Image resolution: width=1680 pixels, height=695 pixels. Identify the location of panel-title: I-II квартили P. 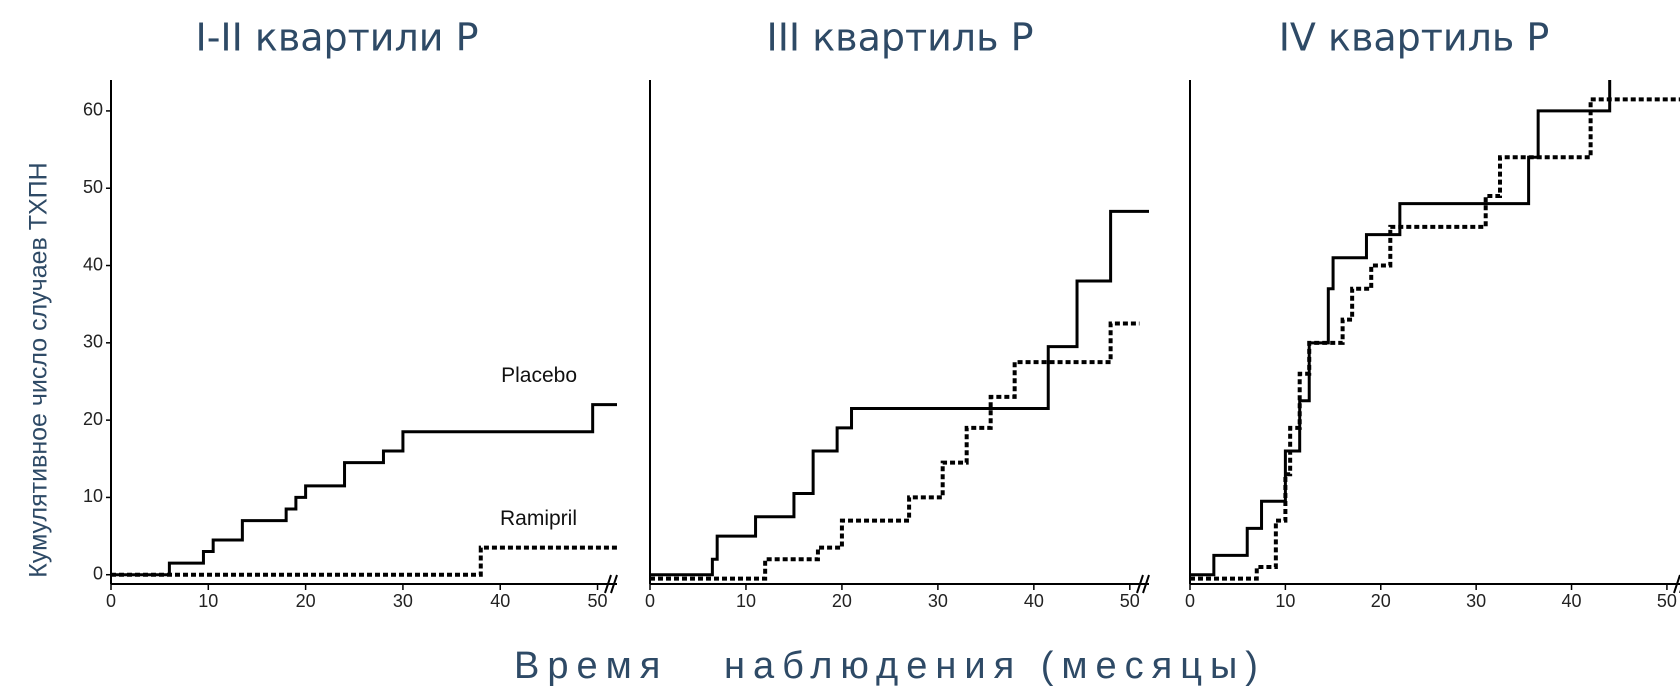
(337, 38).